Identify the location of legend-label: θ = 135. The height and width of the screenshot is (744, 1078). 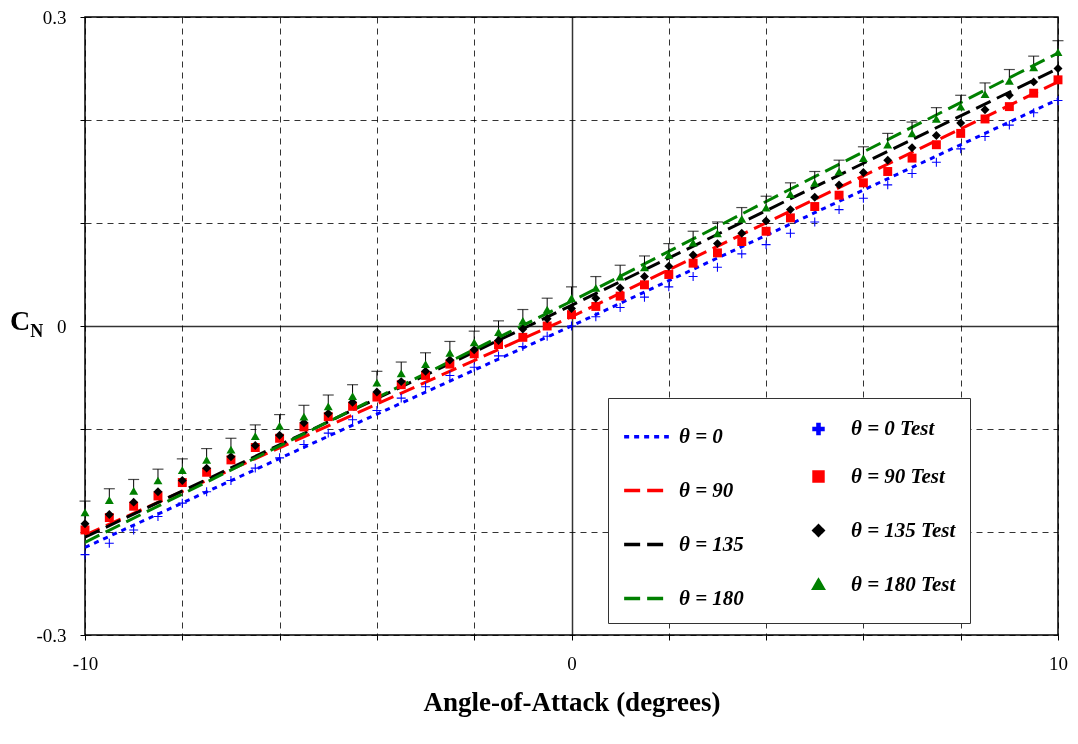
(711, 543).